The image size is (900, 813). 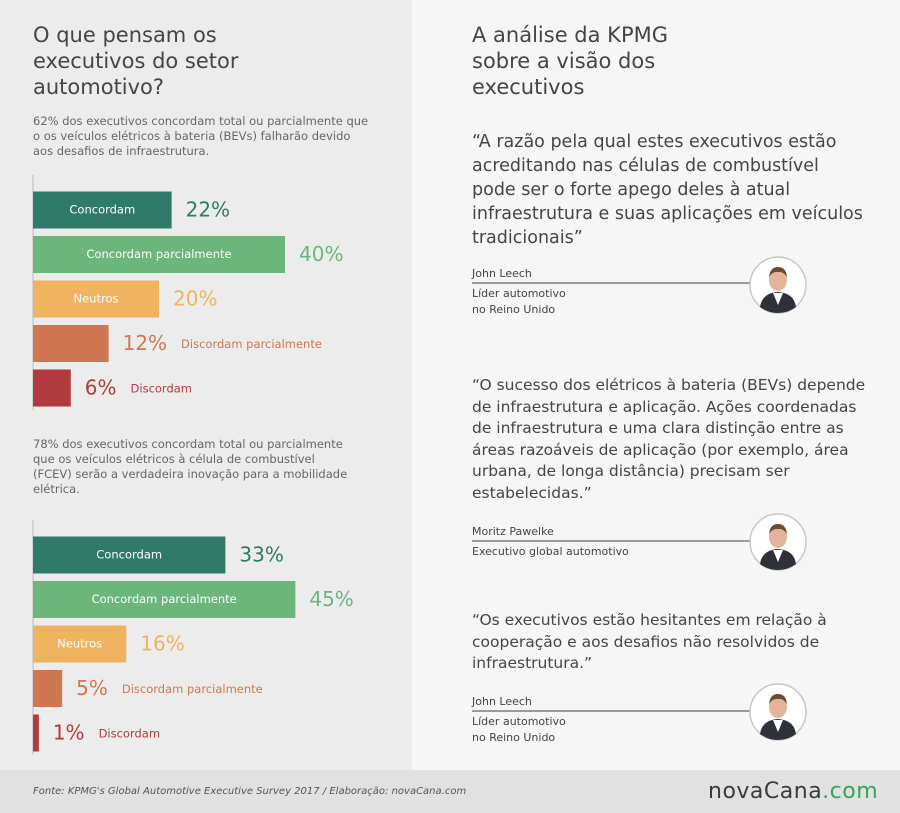 I want to click on logo-domain: .com, so click(x=850, y=791).